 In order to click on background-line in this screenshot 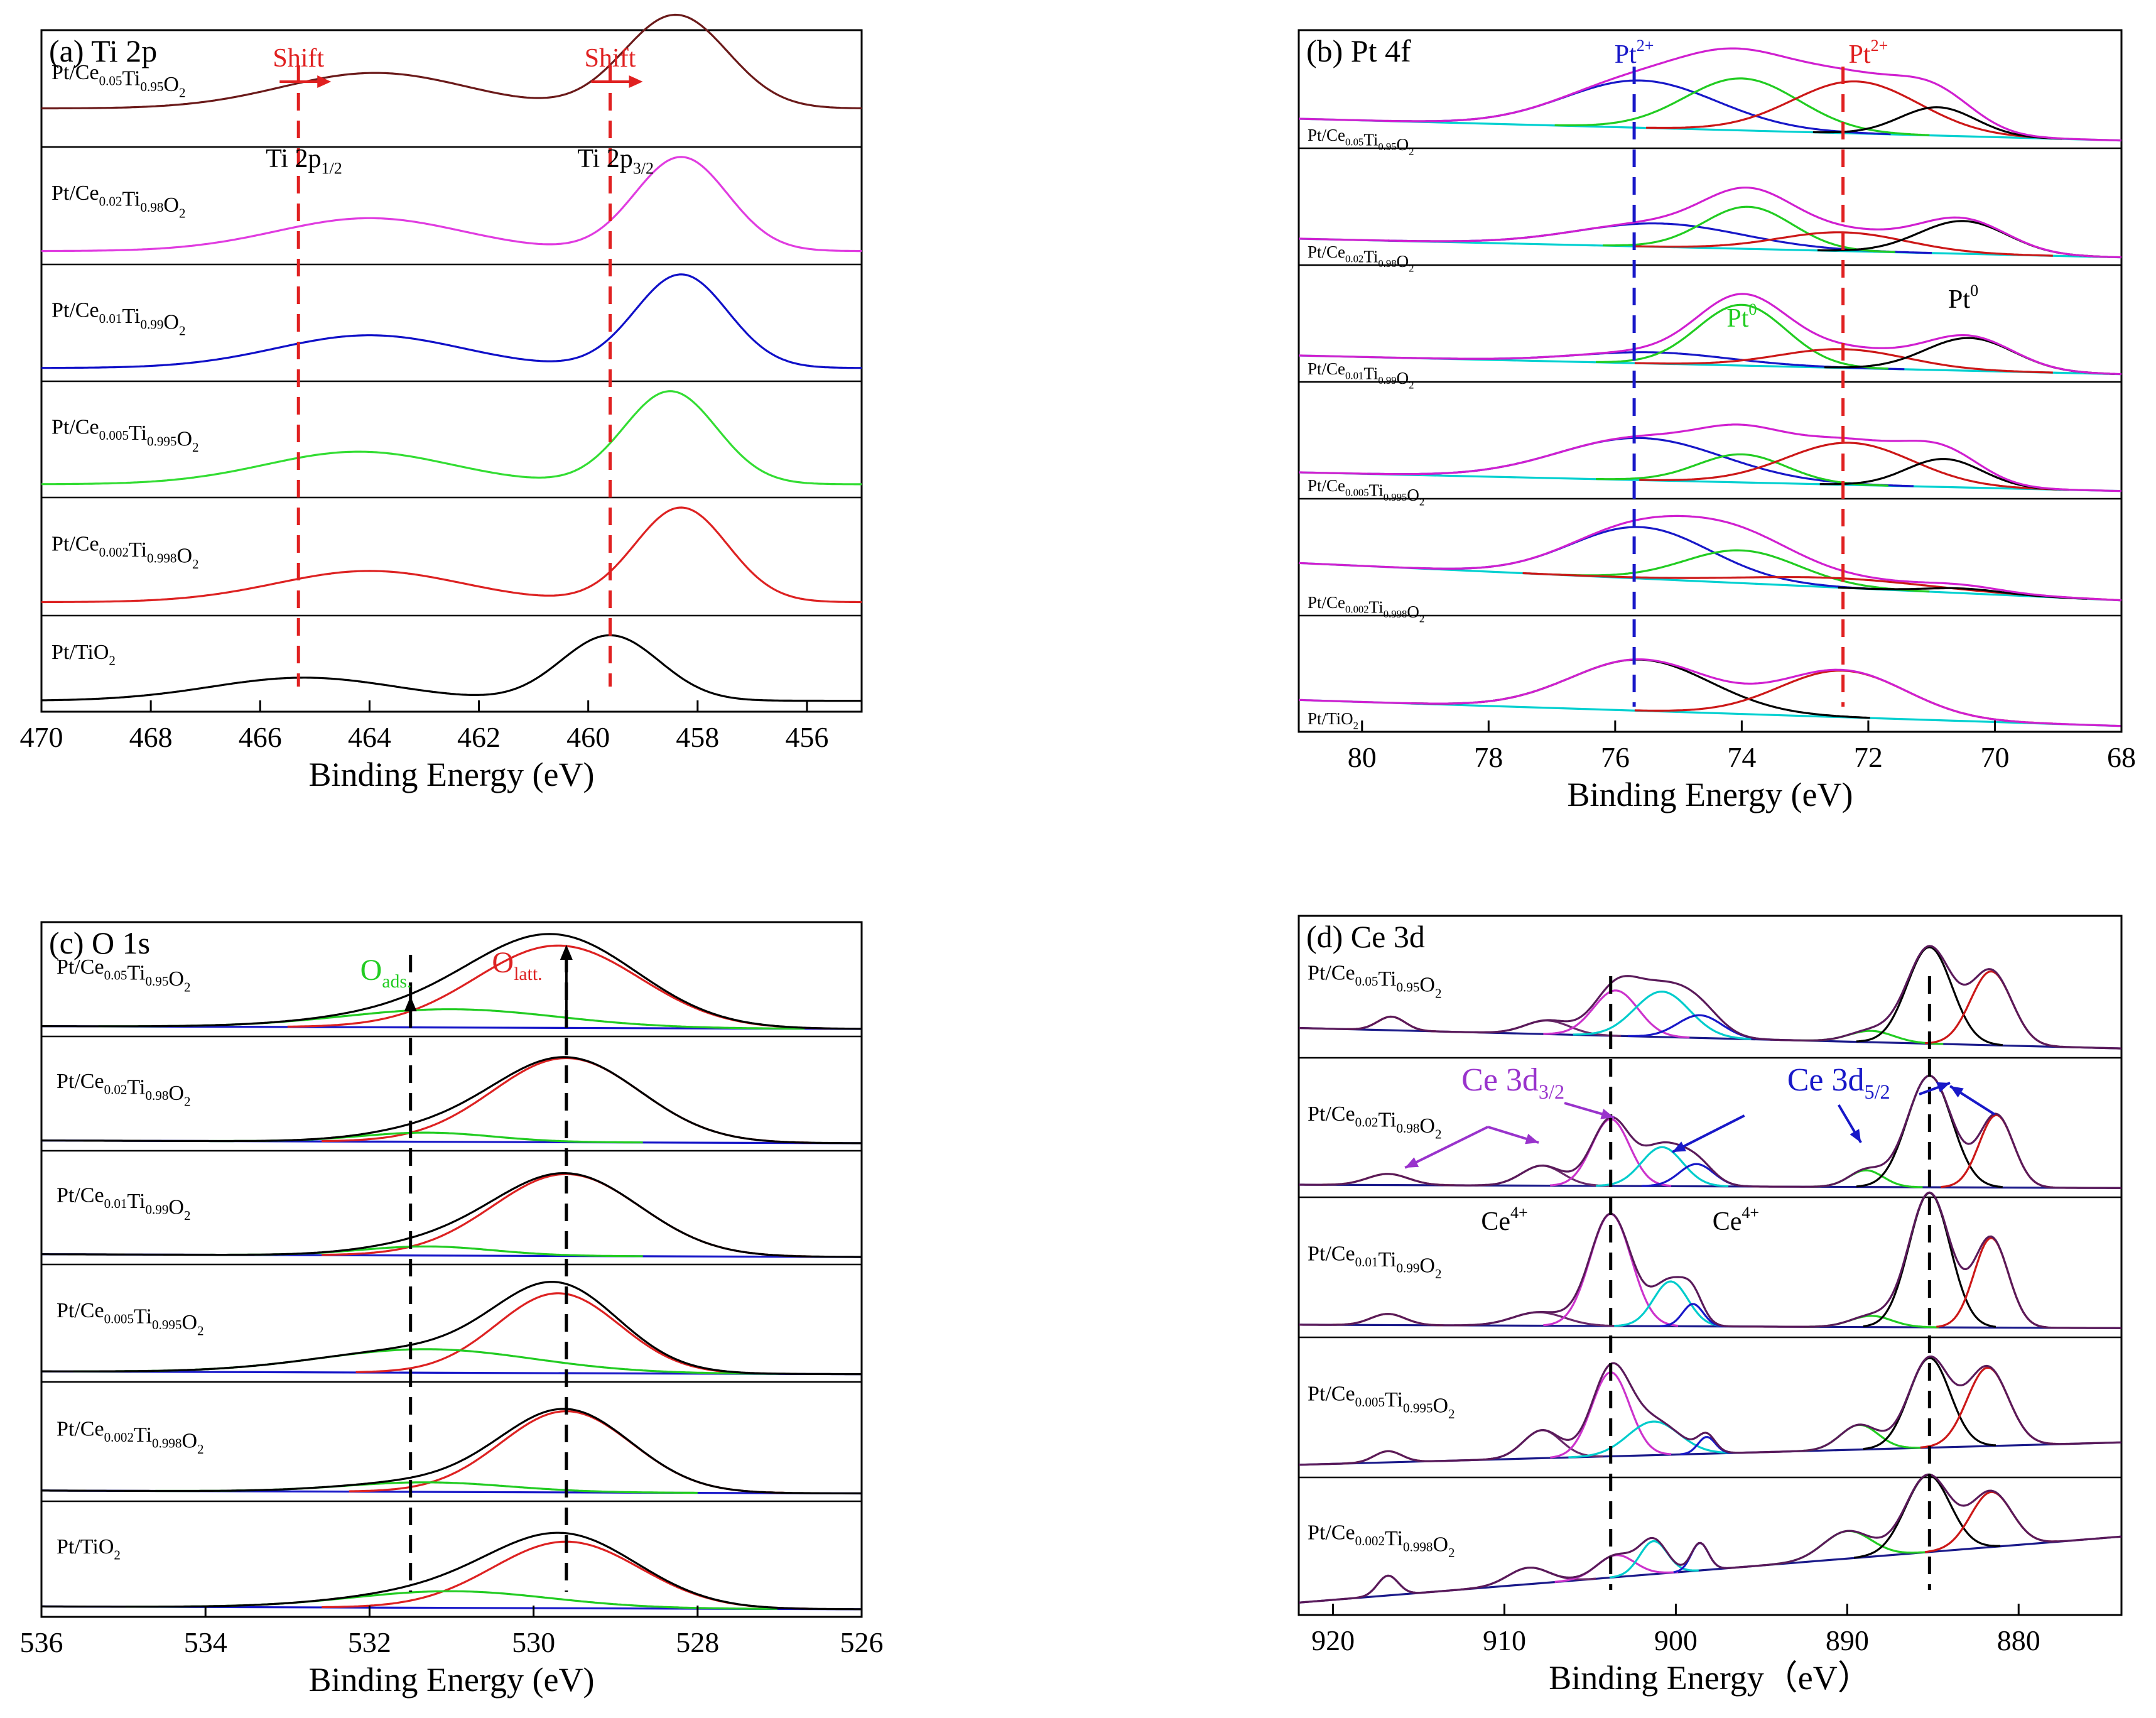, I will do `click(1710, 1326)`.